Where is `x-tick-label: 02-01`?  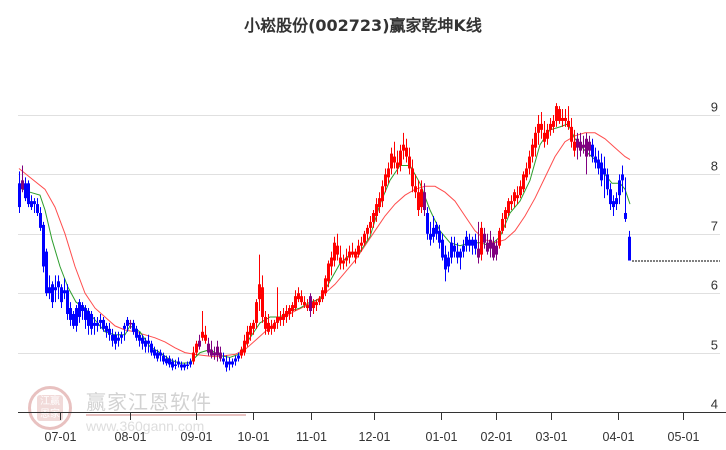
x-tick-label: 02-01 is located at coordinates (497, 437).